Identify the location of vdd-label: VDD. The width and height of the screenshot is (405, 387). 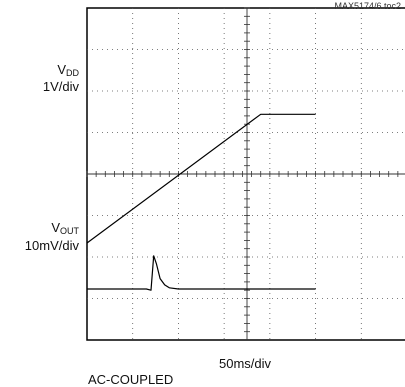
(68, 71).